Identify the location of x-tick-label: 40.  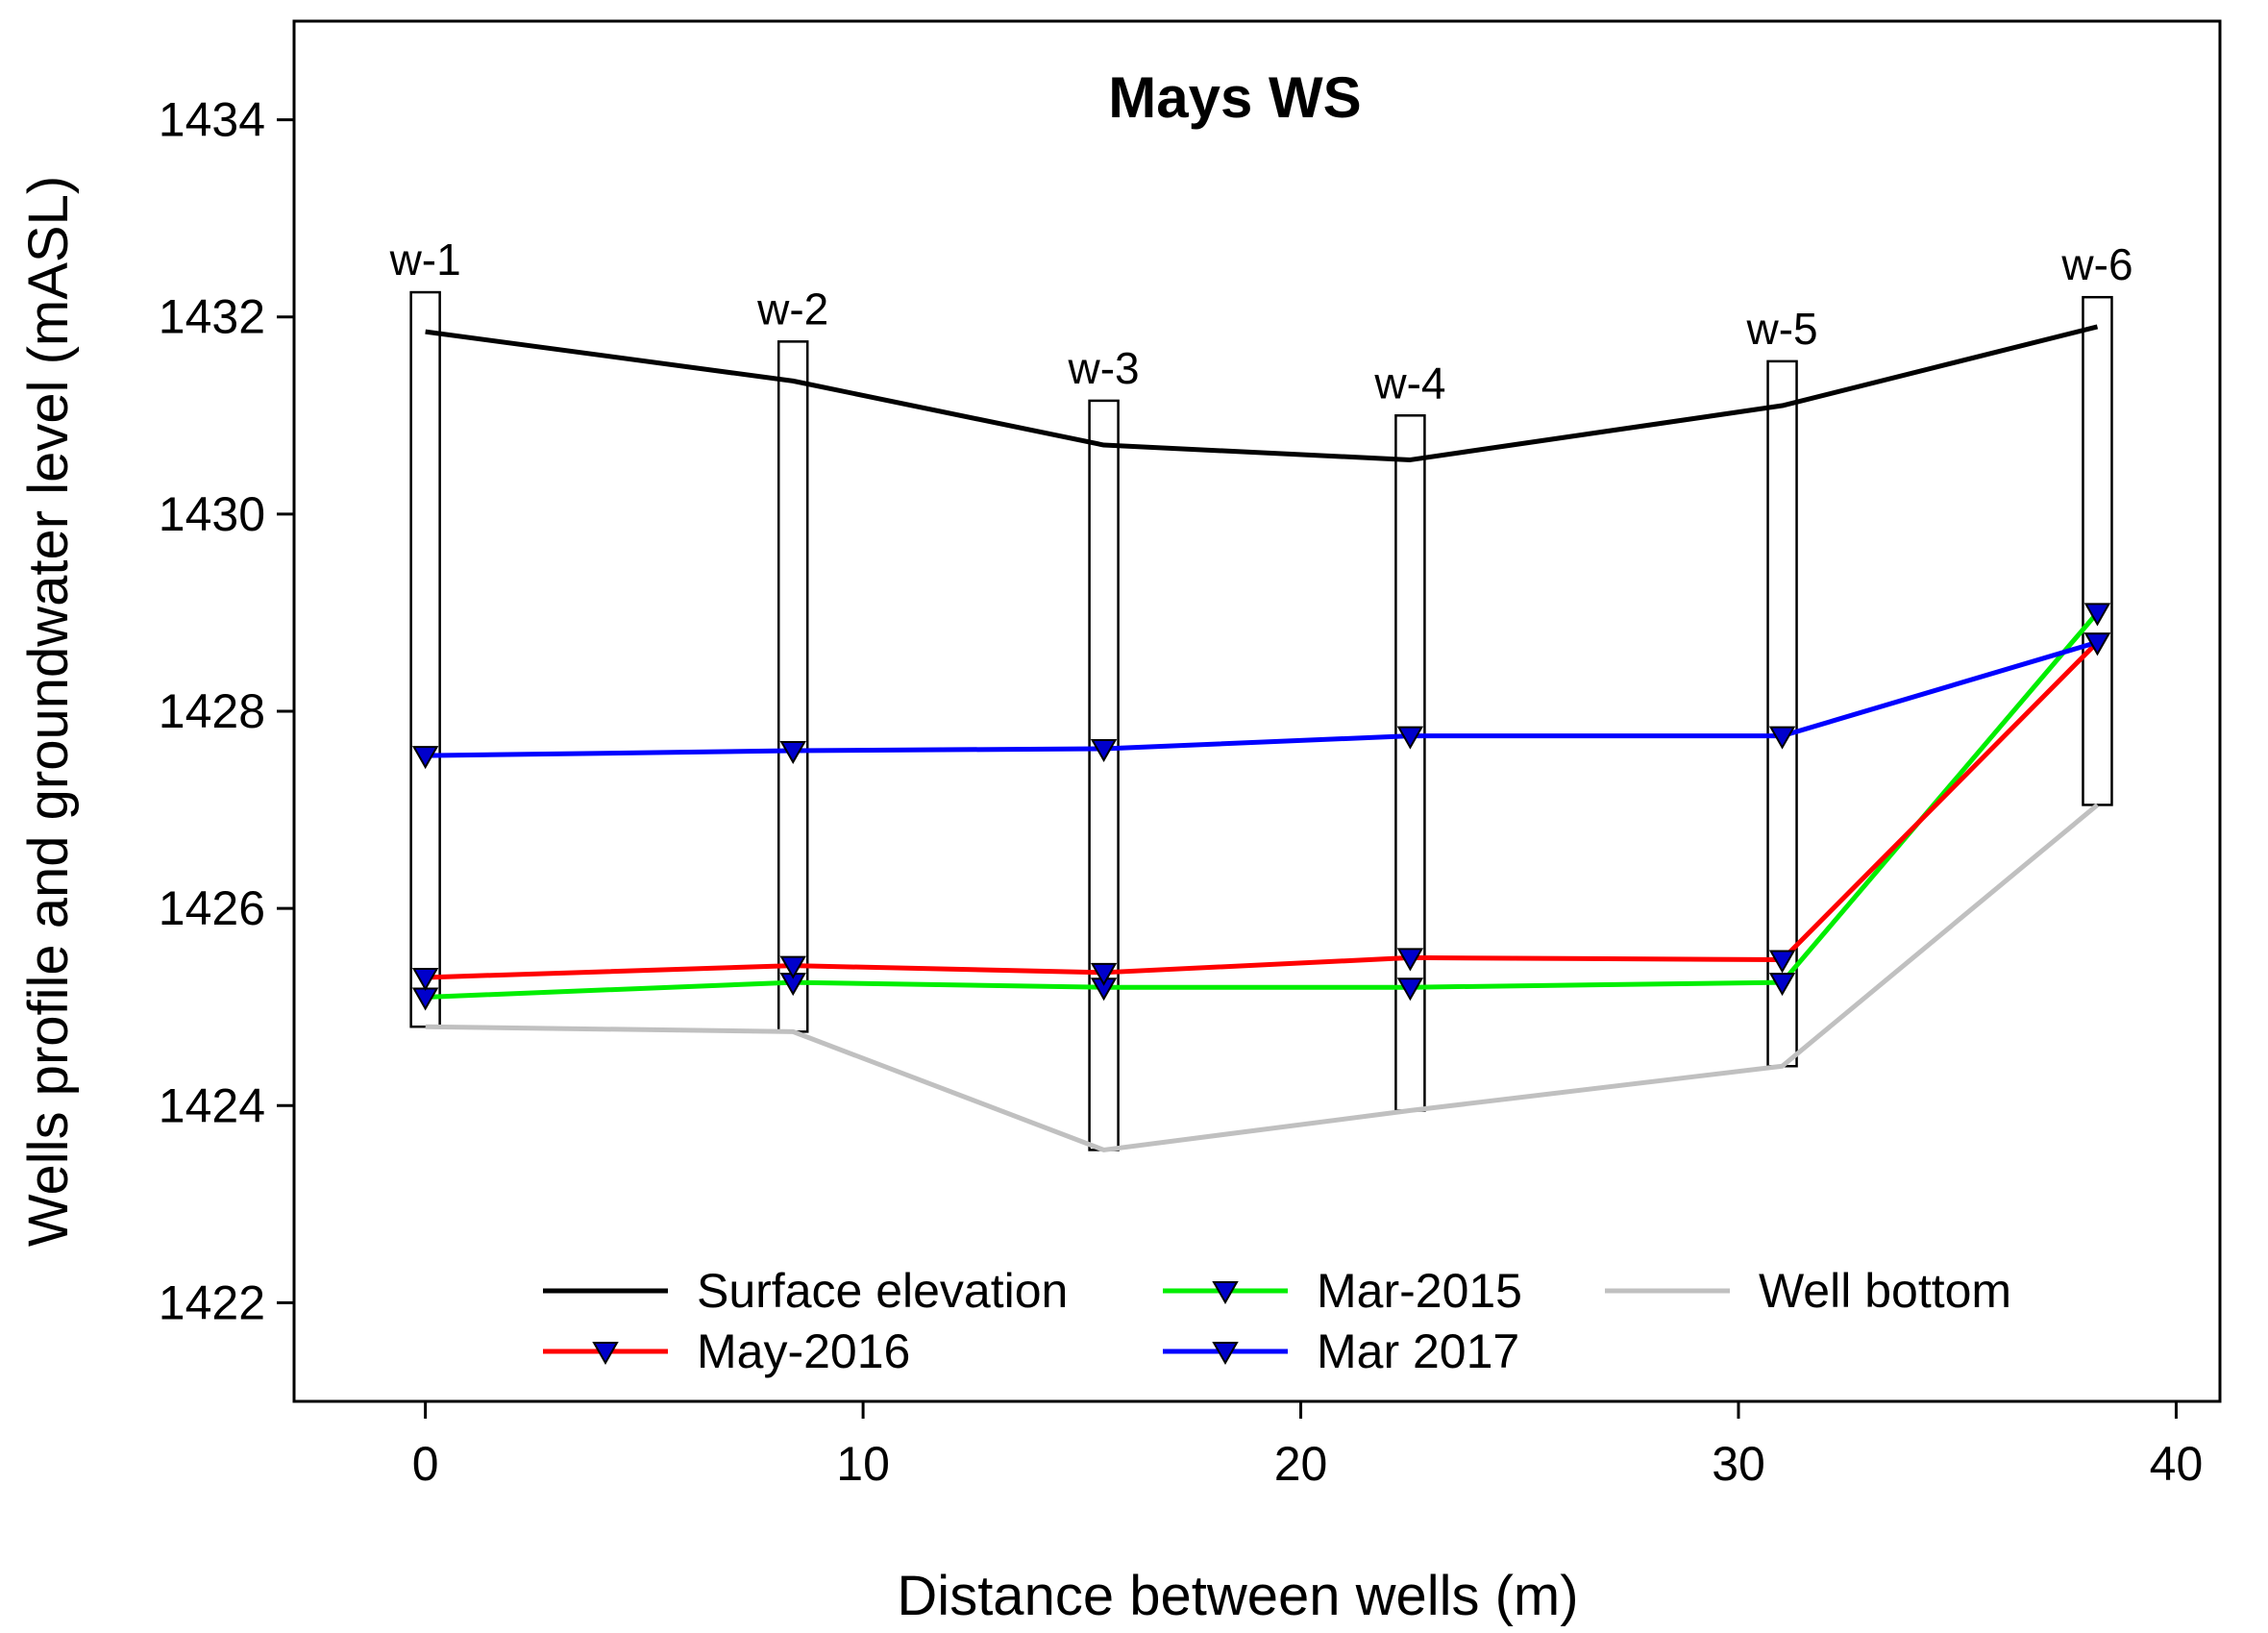
(2177, 1464).